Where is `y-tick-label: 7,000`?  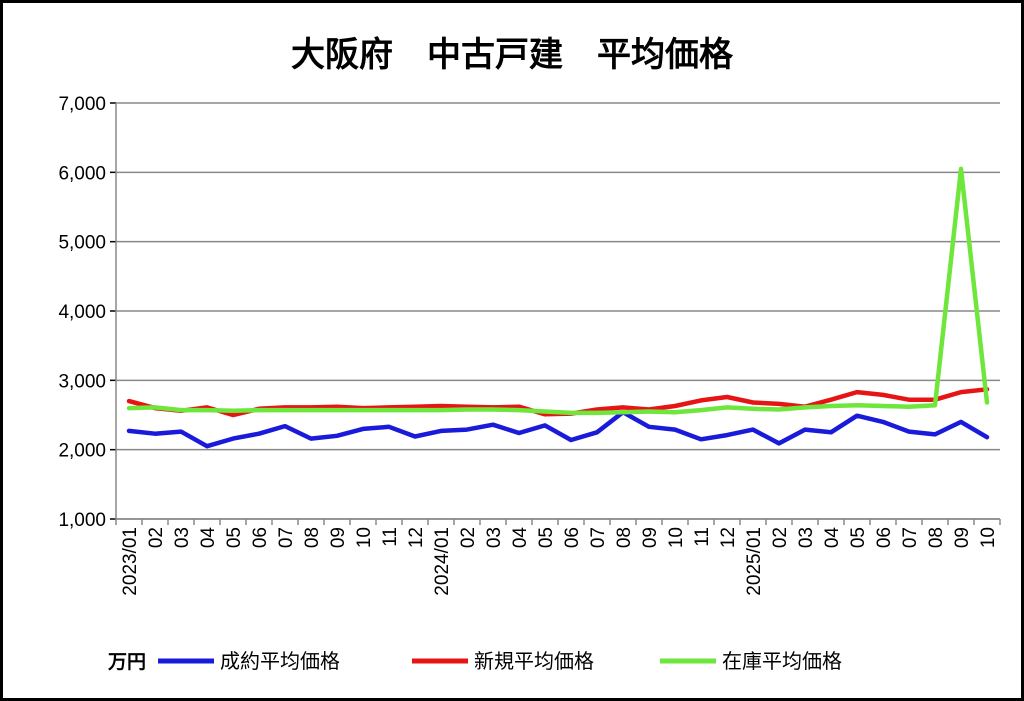 y-tick-label: 7,000 is located at coordinates (82, 104).